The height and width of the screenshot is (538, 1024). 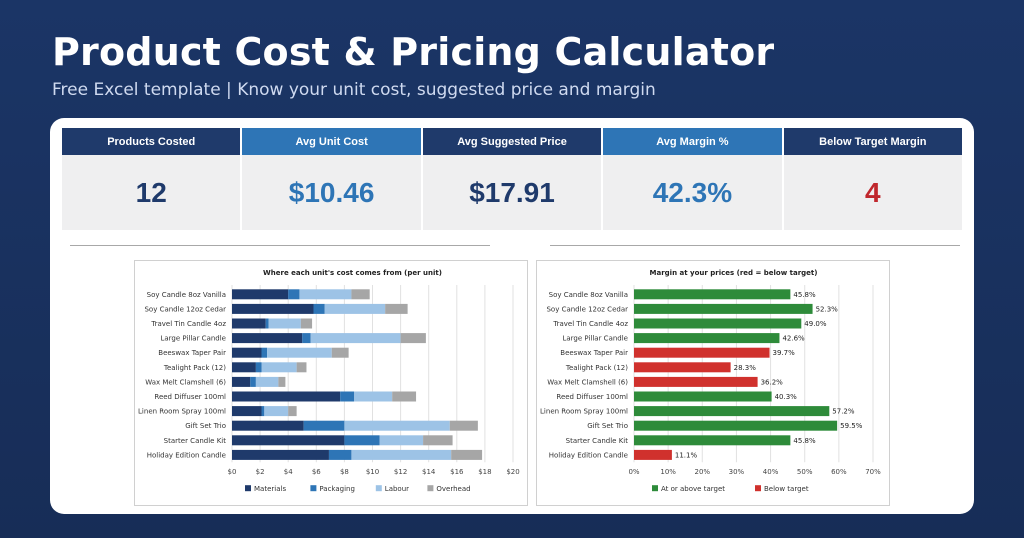 What do you see at coordinates (413, 52) in the screenshot?
I see `page-title: Product Cost & Pricing Calculator` at bounding box center [413, 52].